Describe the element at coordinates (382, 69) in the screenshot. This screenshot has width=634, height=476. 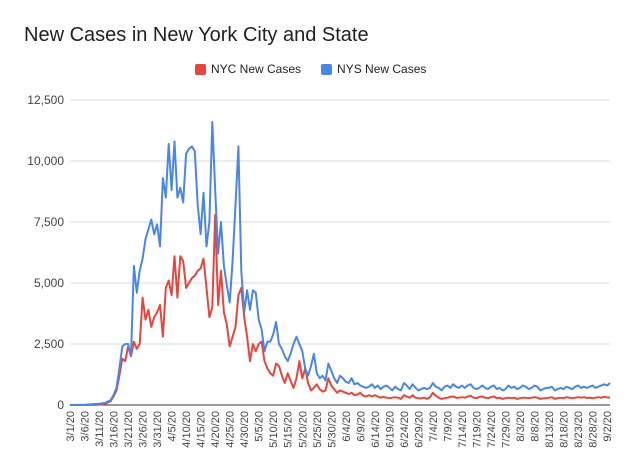
I see `legend-label-nys: NYS New Cases` at that location.